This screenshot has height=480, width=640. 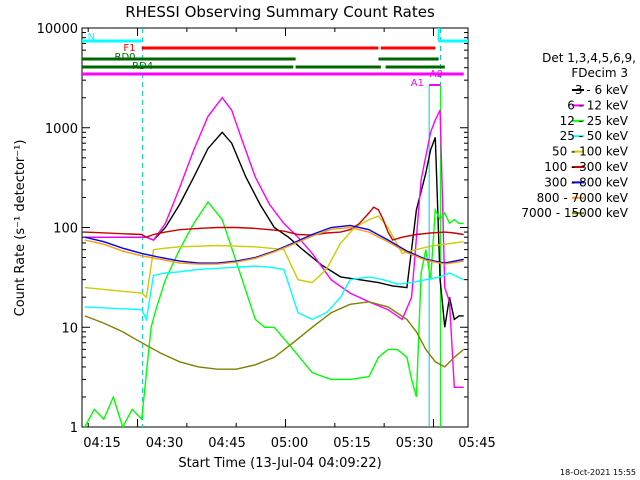 I want to click on legend-entry: 50 - 100 keV, so click(x=590, y=152).